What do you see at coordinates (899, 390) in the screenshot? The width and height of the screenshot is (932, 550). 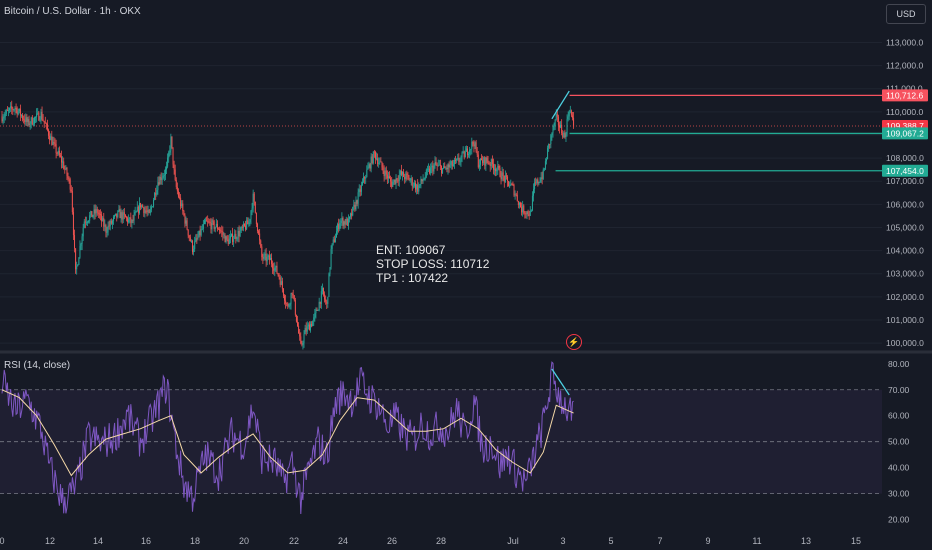 I see `rsi-tick-label: 70.00` at bounding box center [899, 390].